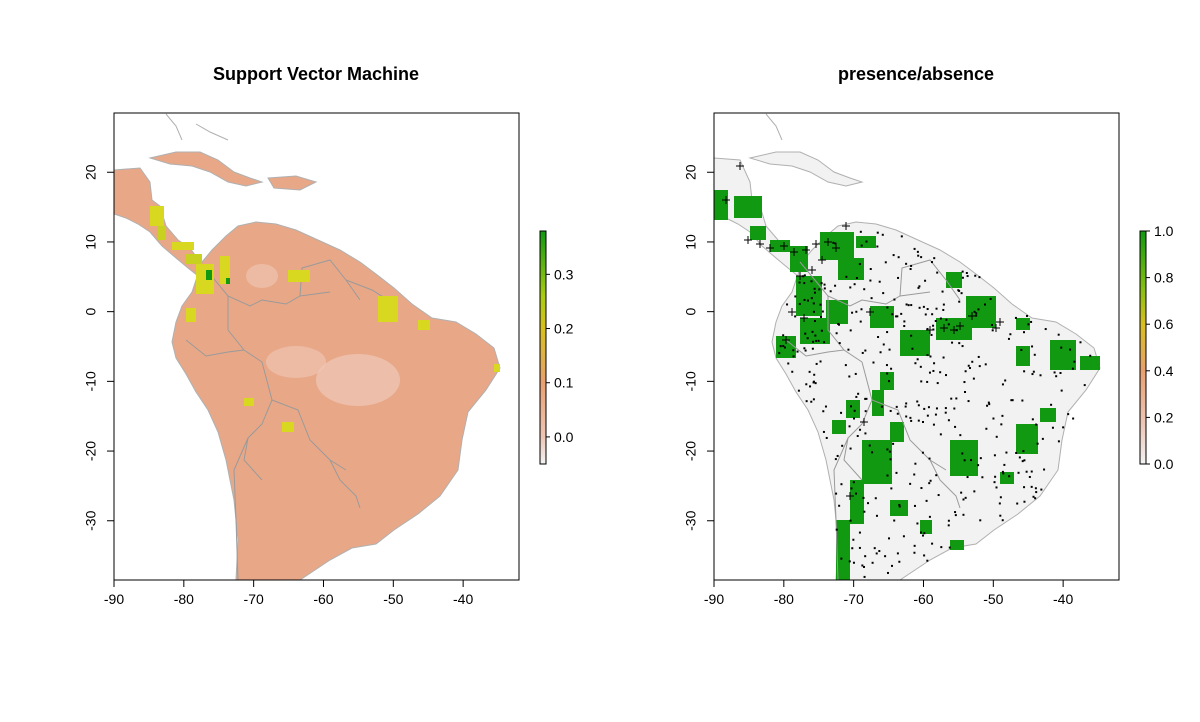 The height and width of the screenshot is (722, 1200). Describe the element at coordinates (1156, 347) in the screenshot. I see `legend: 1.0 0.8 0.6 0.4 0.2 0.0` at that location.